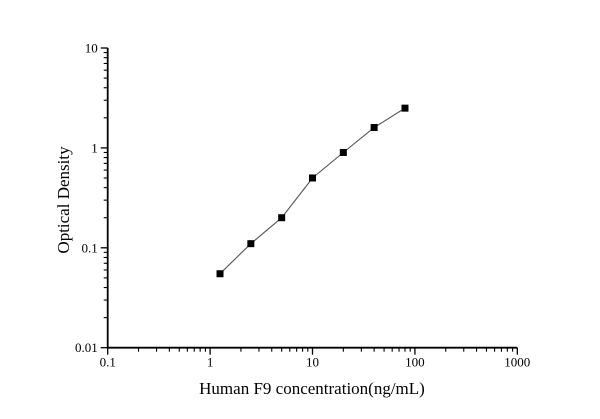 The image size is (600, 419). I want to click on y-axis-title: Optical Density, so click(63, 200).